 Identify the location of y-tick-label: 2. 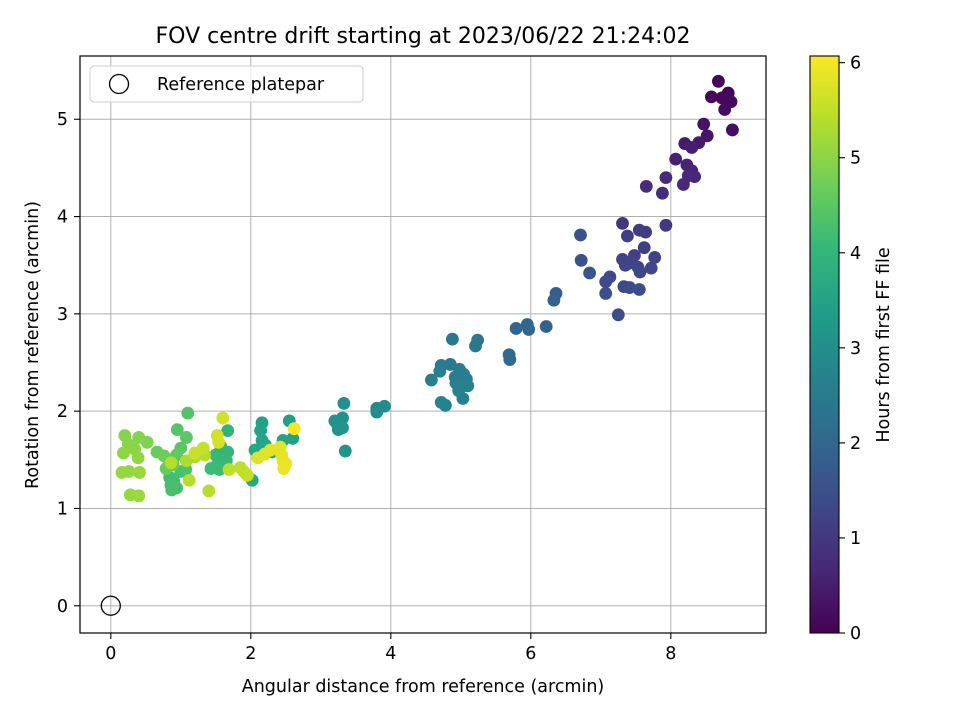
(62, 412).